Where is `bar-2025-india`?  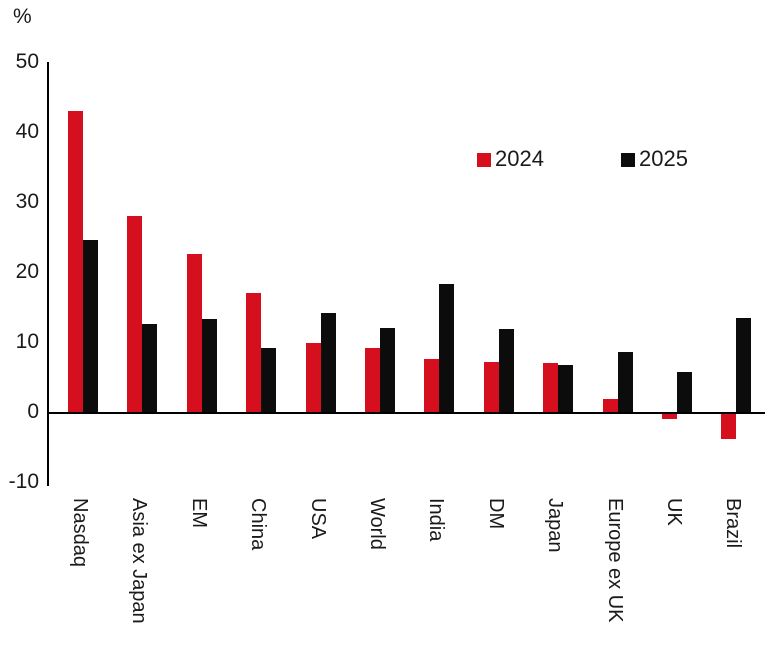 bar-2025-india is located at coordinates (446, 348).